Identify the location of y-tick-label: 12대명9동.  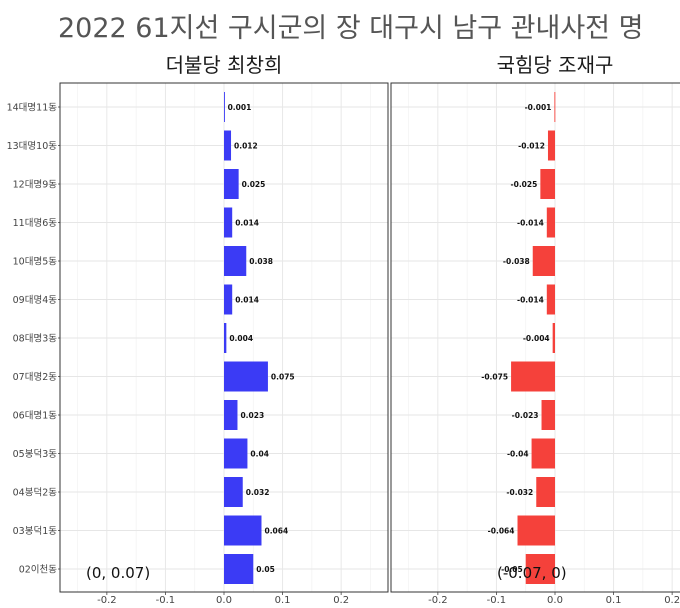
(35, 185).